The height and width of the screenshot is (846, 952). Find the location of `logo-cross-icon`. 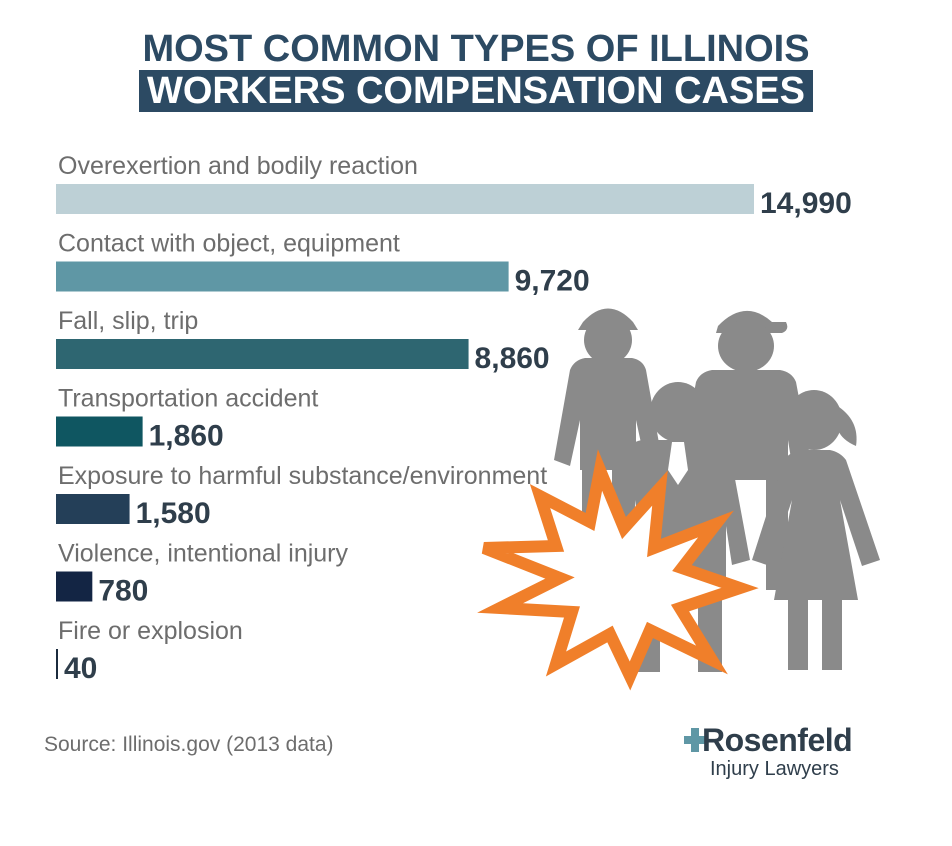

logo-cross-icon is located at coordinates (695, 740).